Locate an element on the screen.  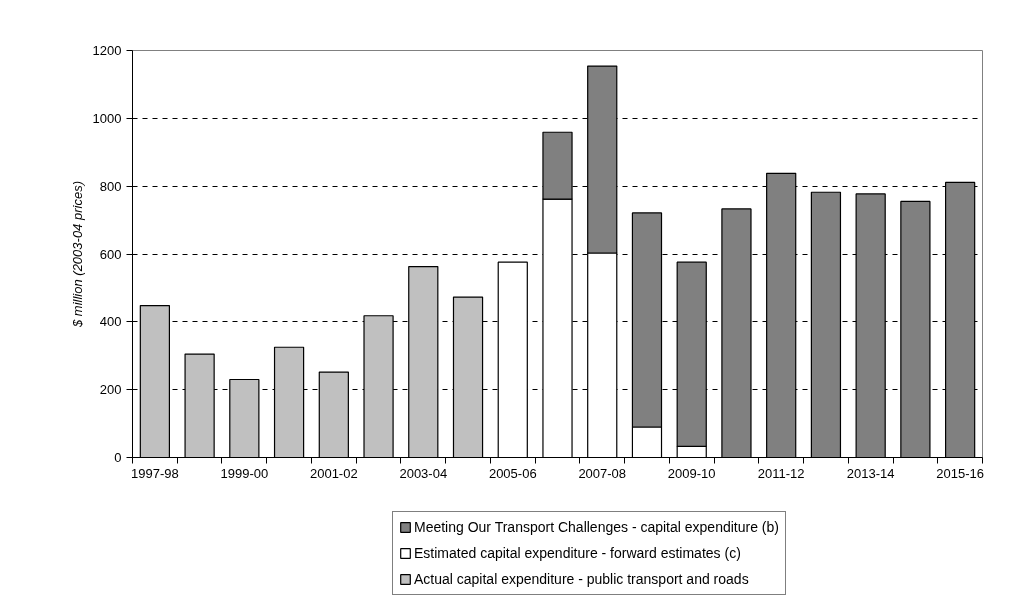
x-tick-label: 2007-08 is located at coordinates (602, 473).